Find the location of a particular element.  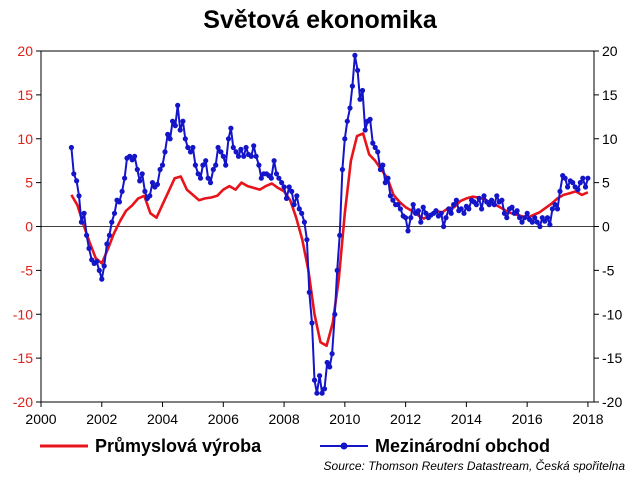

y-tick-label-left: 0 is located at coordinates (29, 227).